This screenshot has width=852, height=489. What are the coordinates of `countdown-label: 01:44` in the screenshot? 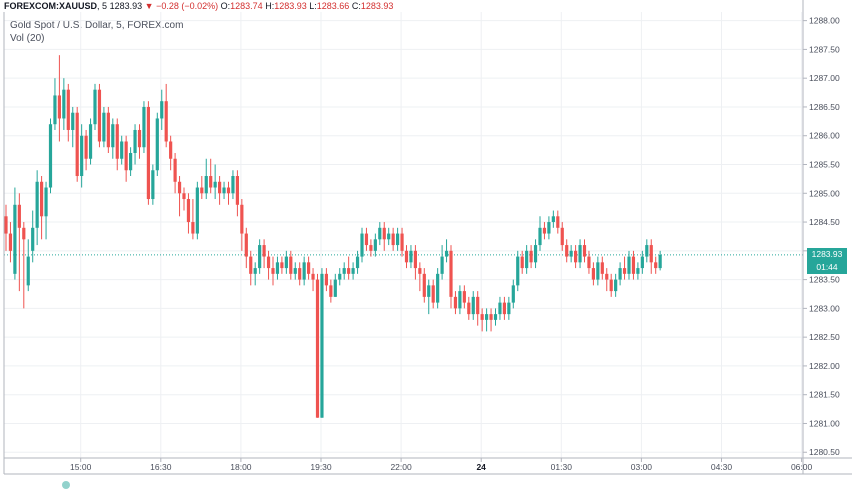 It's located at (827, 267).